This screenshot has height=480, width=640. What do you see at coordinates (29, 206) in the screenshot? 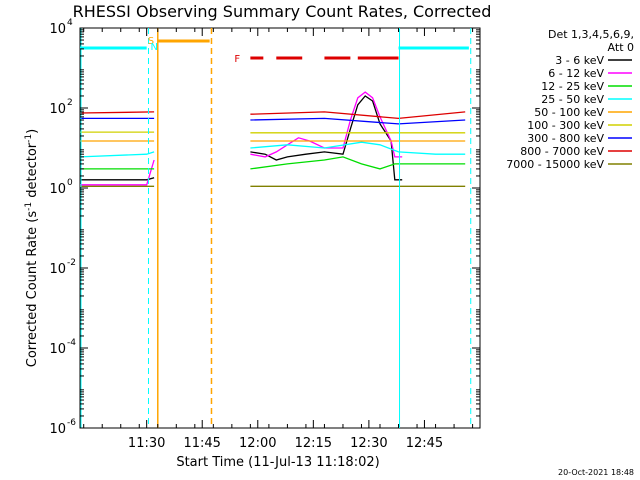
I see `y-axis-label-exp-1: -1` at bounding box center [29, 206].